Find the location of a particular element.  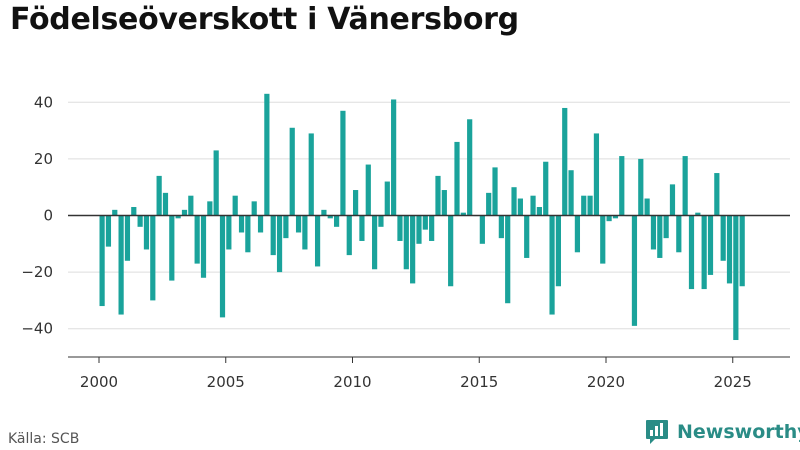

x-tick-label: 2015 is located at coordinates (479, 382).